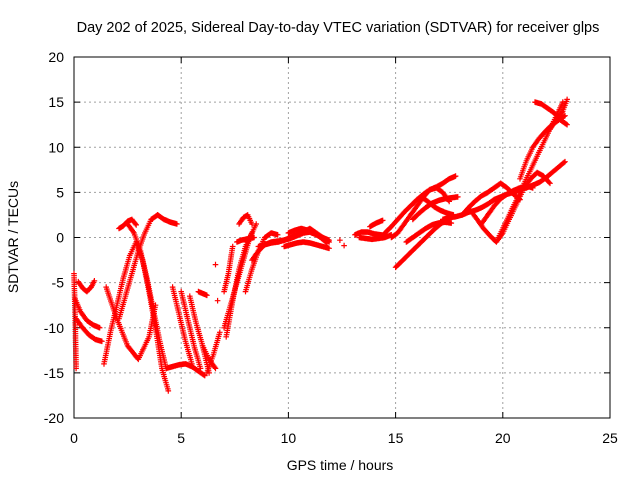 The height and width of the screenshot is (480, 640). What do you see at coordinates (503, 438) in the screenshot?
I see `x-tick-label: 20` at bounding box center [503, 438].